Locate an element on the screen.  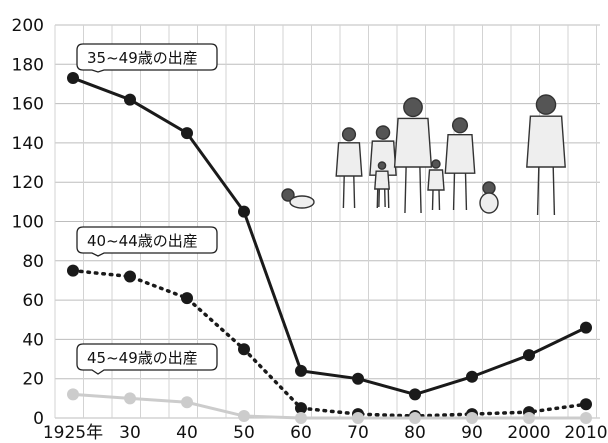
x-tick-label: 30 is located at coordinates (130, 433).